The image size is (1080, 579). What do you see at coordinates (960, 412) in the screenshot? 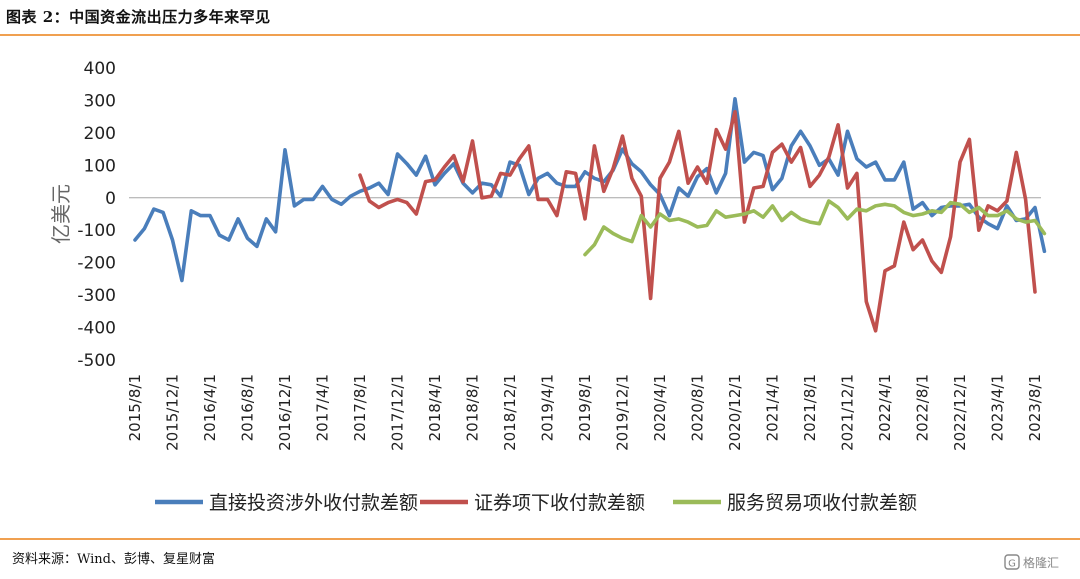
I see `x-tick-label: 2022/12/1` at bounding box center [960, 412].